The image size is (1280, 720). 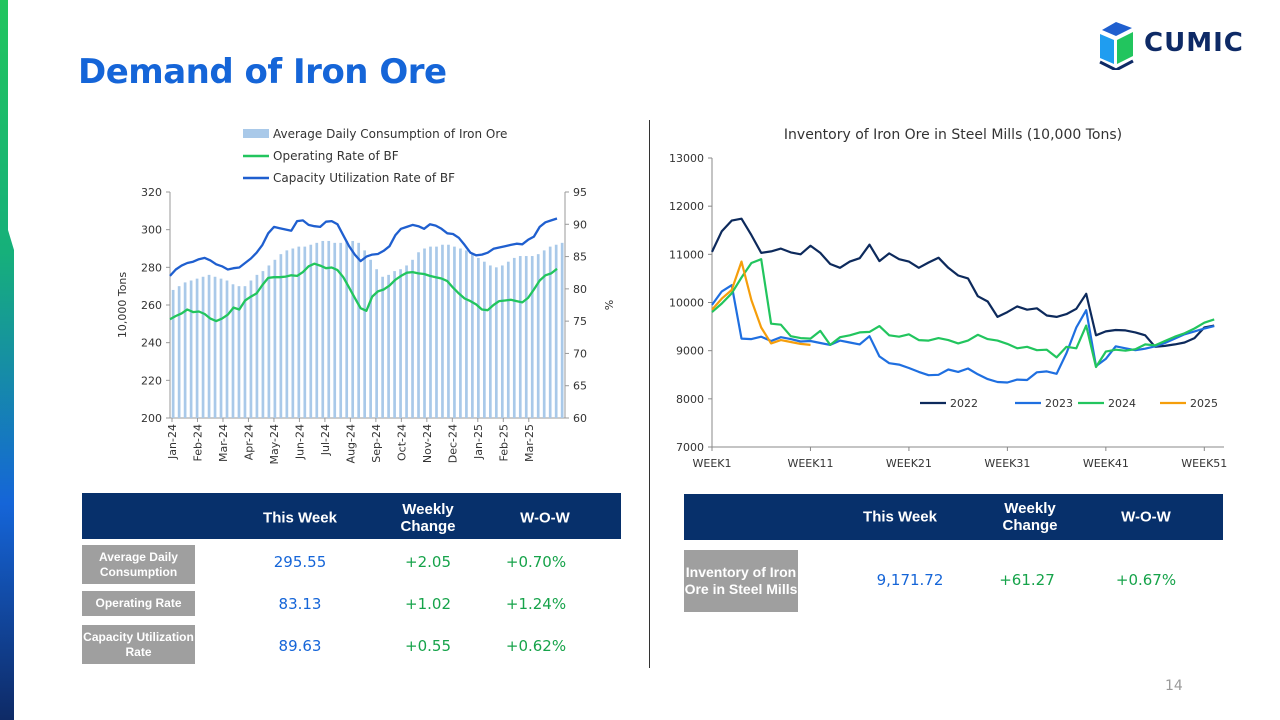 I want to click on y-tick-label-left: 260, so click(x=151, y=305).